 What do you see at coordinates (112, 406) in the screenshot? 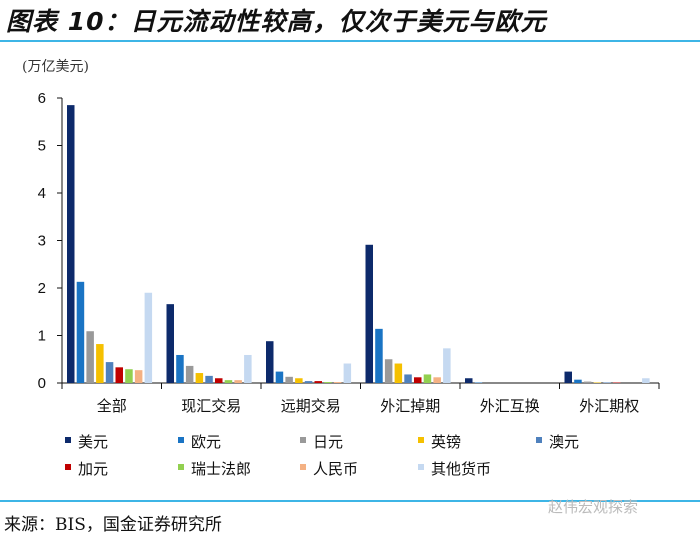
I see `x-category-label: 全部` at bounding box center [112, 406].